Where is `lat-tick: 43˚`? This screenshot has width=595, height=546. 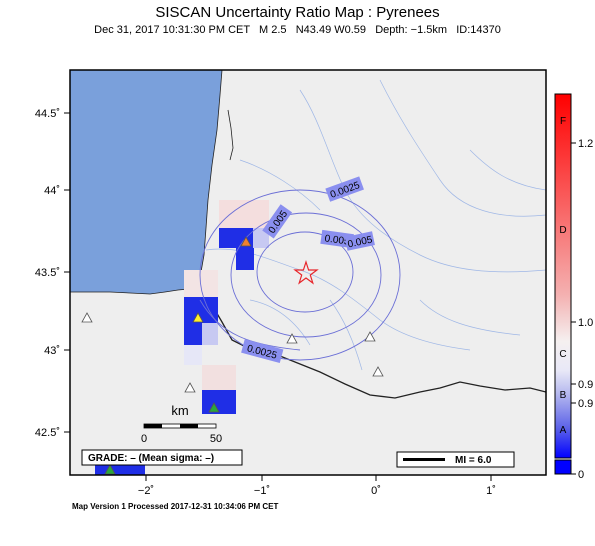 lat-tick: 43˚ is located at coordinates (52, 351).